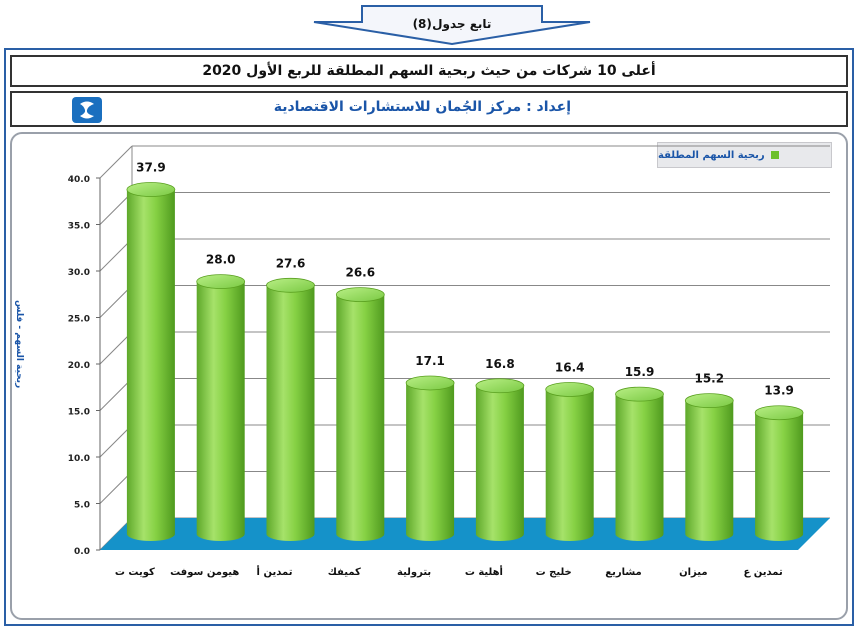 This screenshot has height=632, width=860. What do you see at coordinates (414, 572) in the screenshot?
I see `x-tick-label: بترولية` at bounding box center [414, 572].